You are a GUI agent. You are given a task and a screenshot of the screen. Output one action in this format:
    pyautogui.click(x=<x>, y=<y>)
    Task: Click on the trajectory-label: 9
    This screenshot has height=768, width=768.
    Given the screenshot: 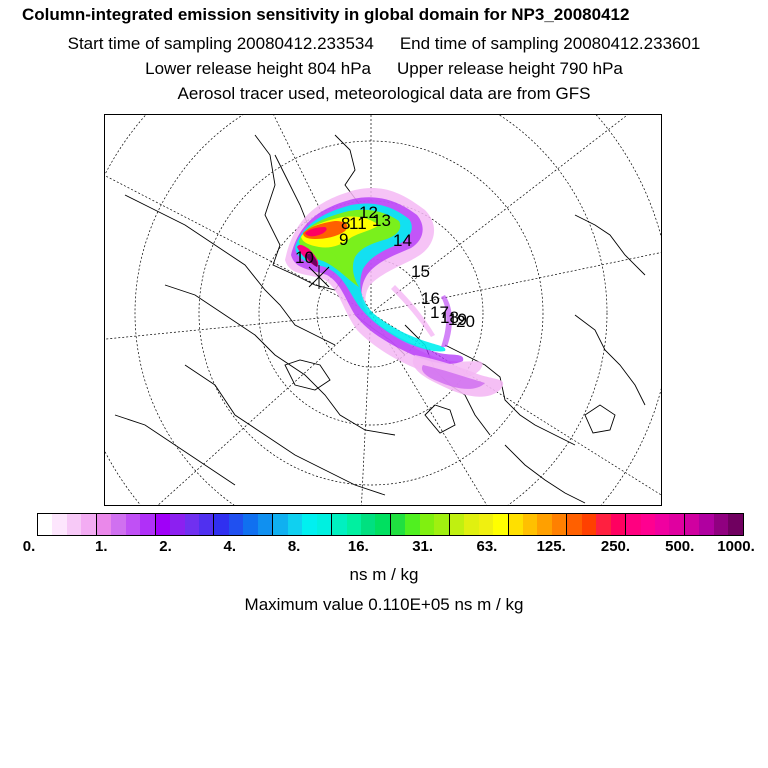 What is the action you would take?
    pyautogui.click(x=343, y=239)
    